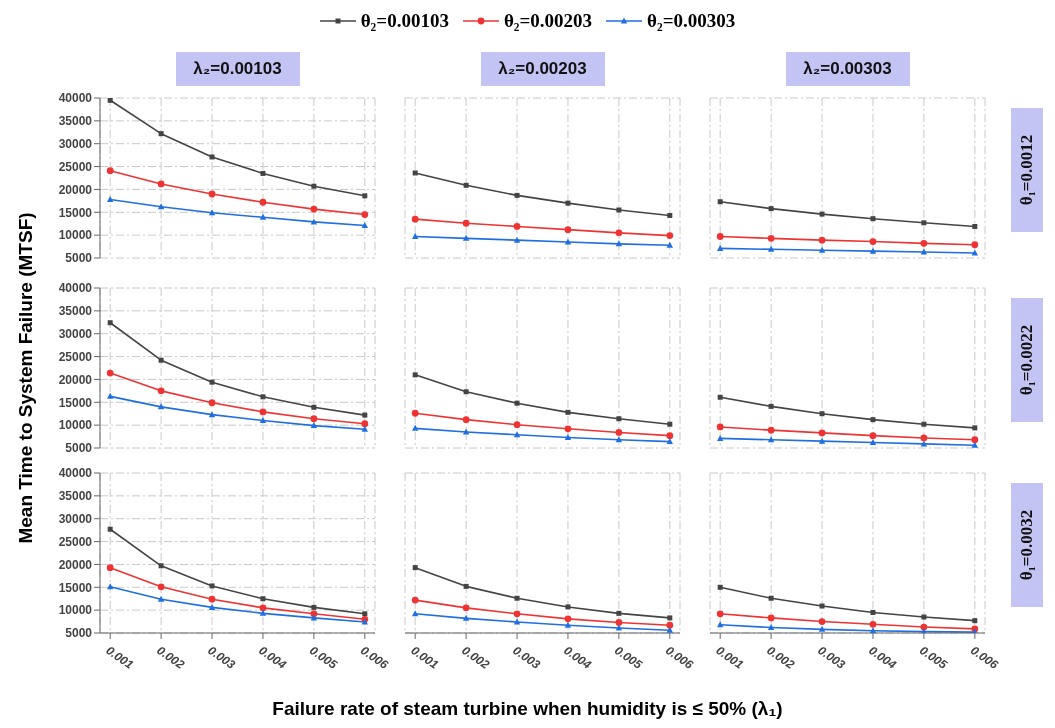 This screenshot has width=1055, height=728. Describe the element at coordinates (527, 709) in the screenshot. I see `x-axis-title: Failure rate of steam turbine when humidity is ≤ 50% (λ₁)` at that location.